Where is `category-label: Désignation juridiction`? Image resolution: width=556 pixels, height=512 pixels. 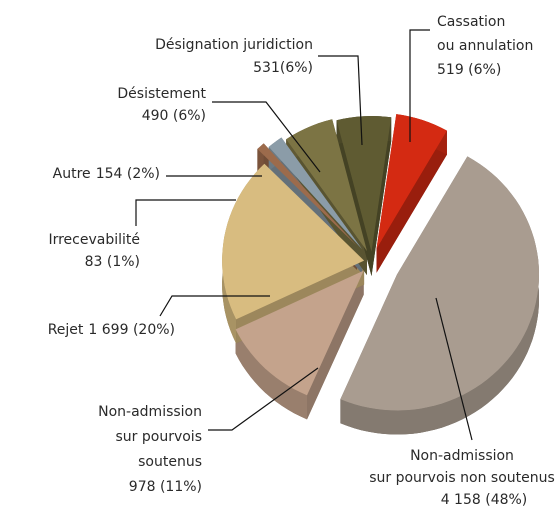 category-label: Désignation juridiction is located at coordinates (234, 45).